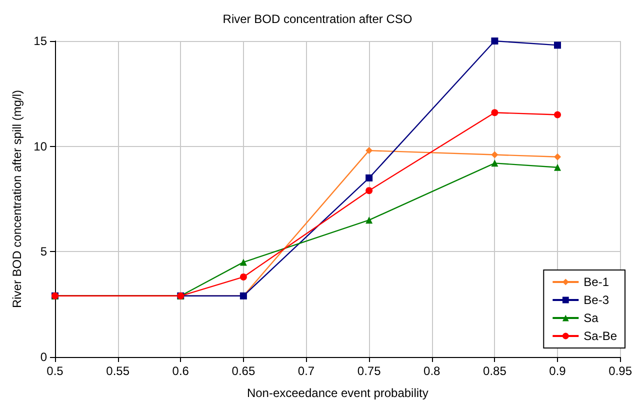 The image size is (635, 410). What do you see at coordinates (317, 19) in the screenshot?
I see `chart-title: River BOD concentration after CSO` at bounding box center [317, 19].